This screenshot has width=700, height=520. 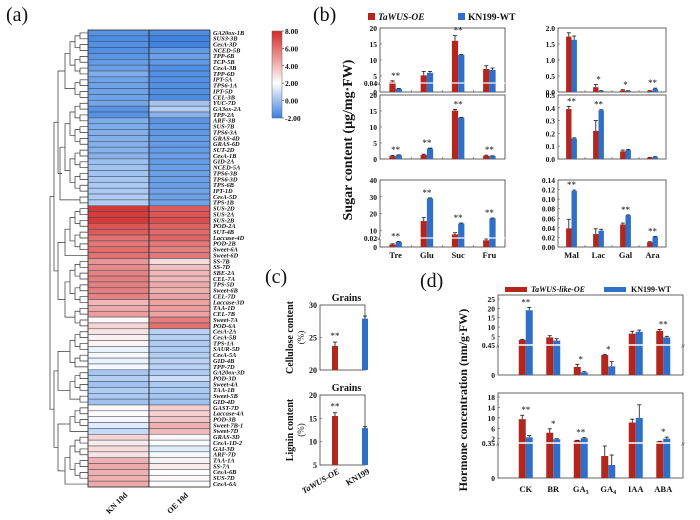 What do you see at coordinates (224, 97) in the screenshot?
I see `heatmap-row-label: CEL-3B` at bounding box center [224, 97].